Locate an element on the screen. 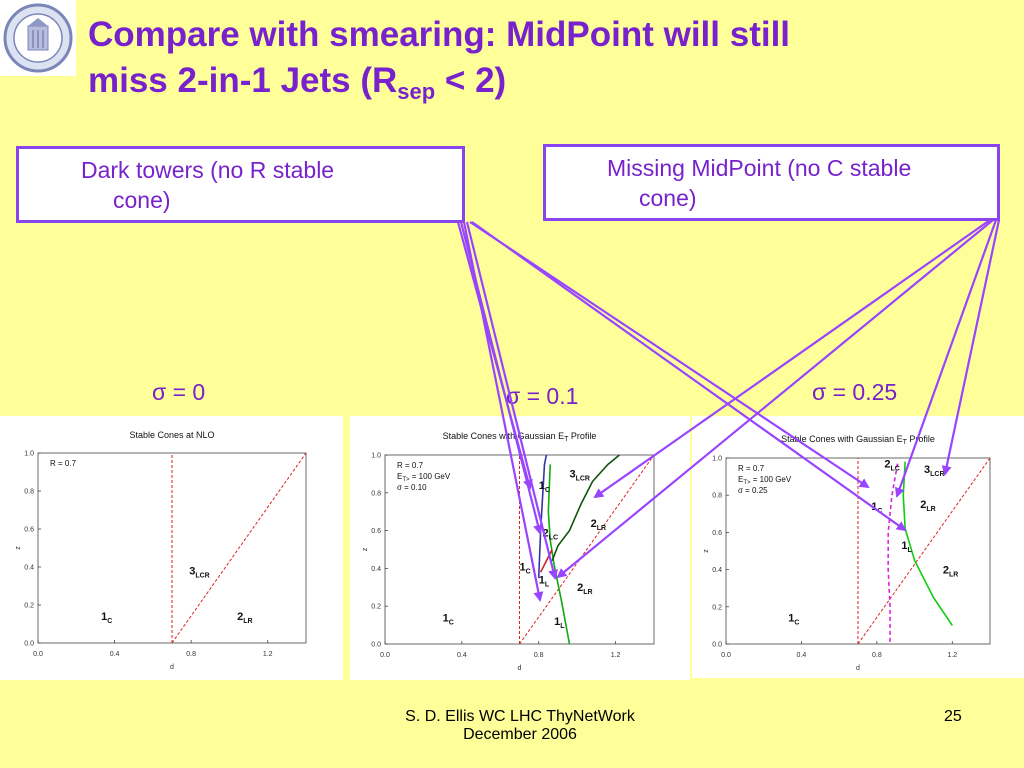 The width and height of the screenshot is (1024, 768). chart-title: Stable Cones at NLO is located at coordinates (171, 435).